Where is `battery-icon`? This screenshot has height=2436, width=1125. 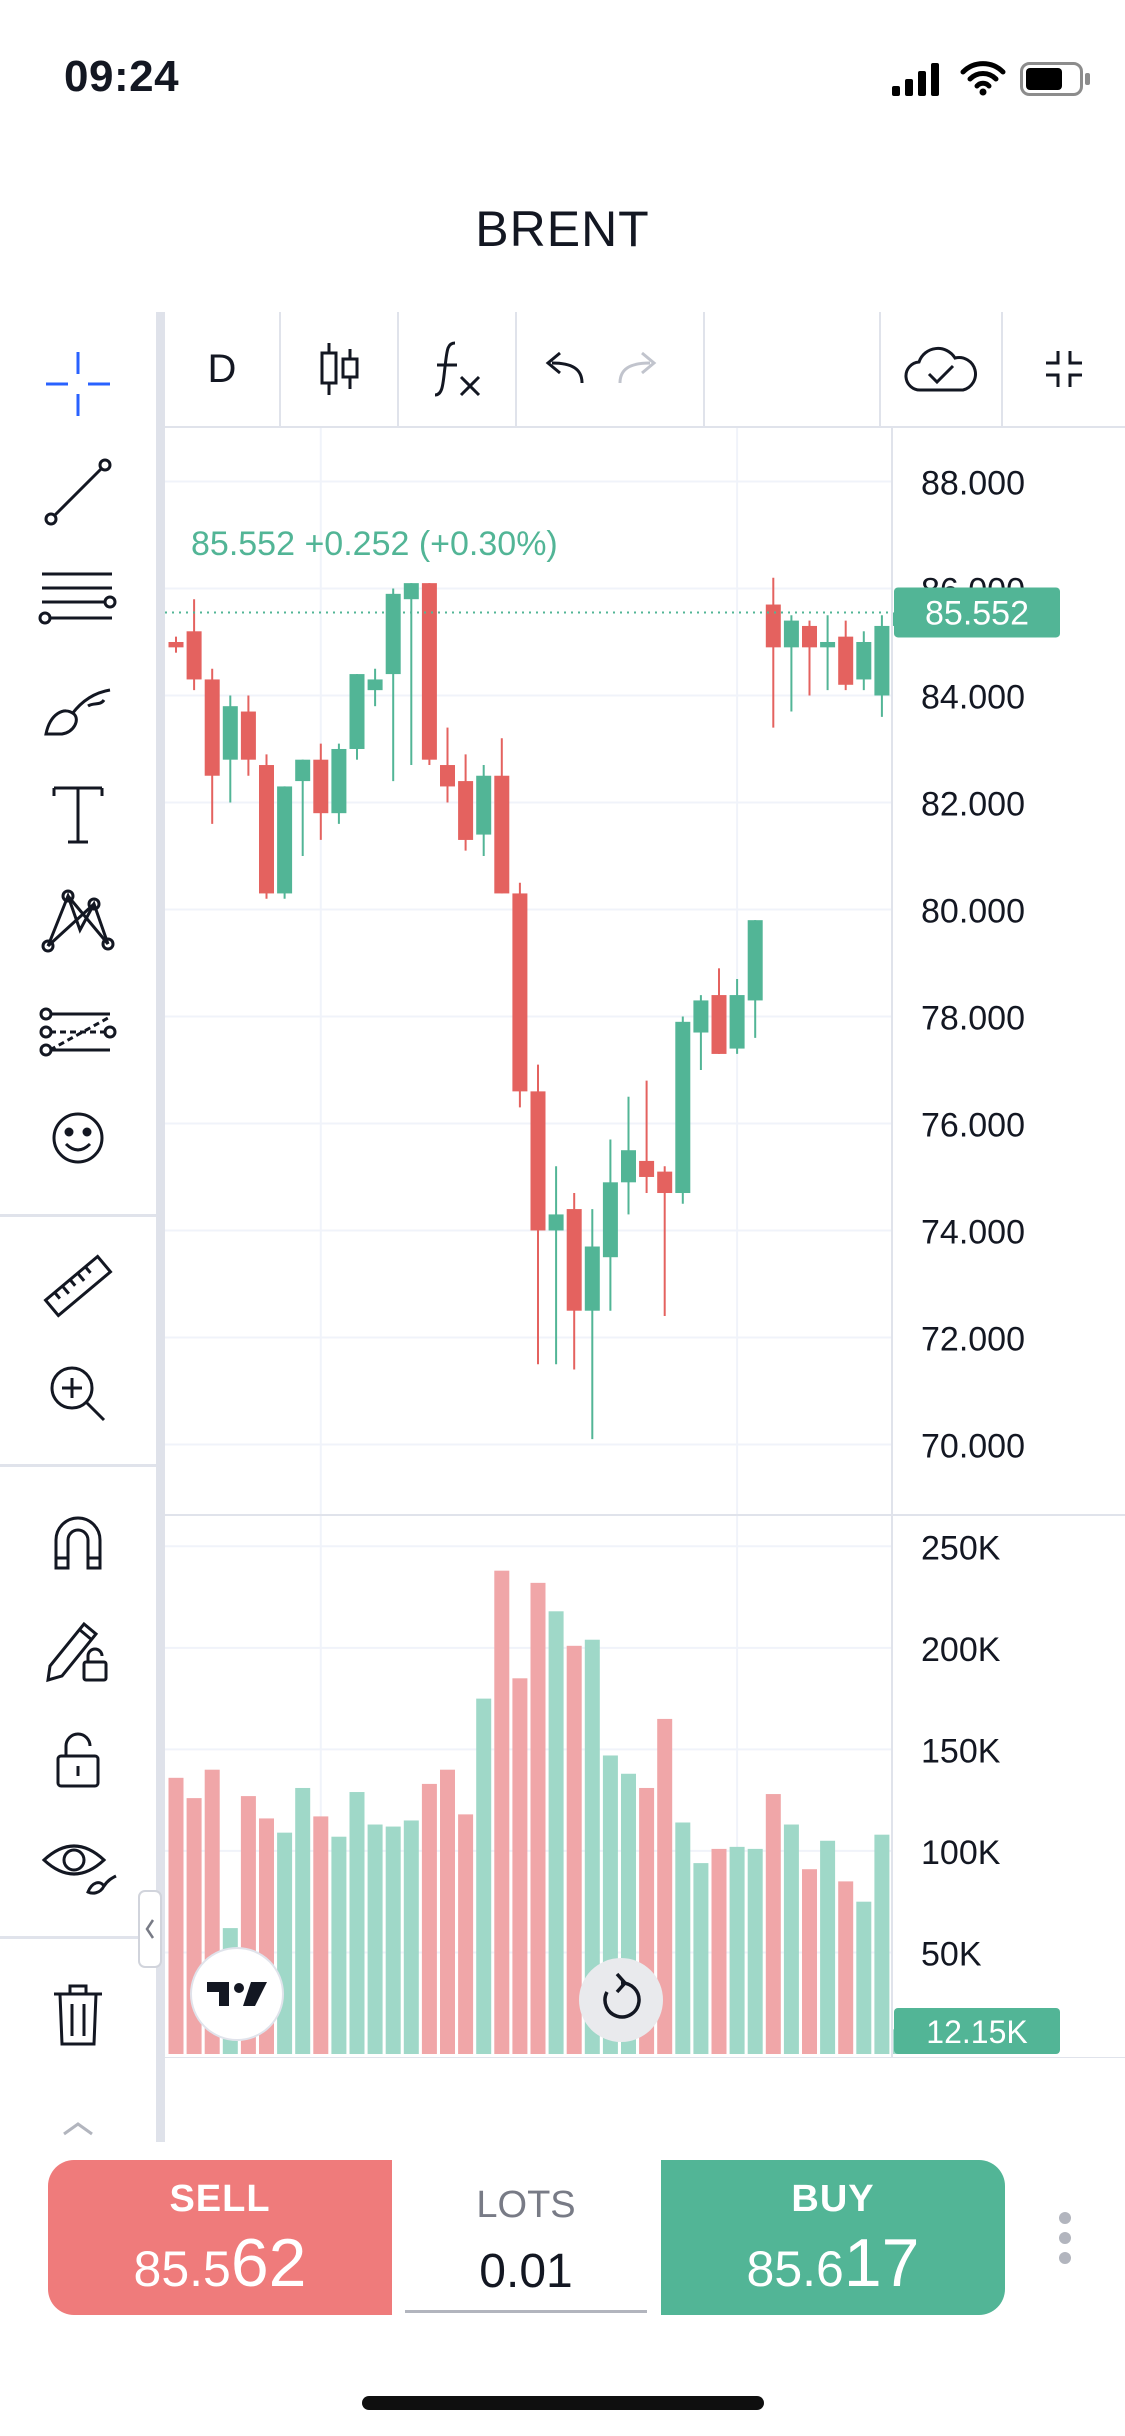 battery-icon is located at coordinates (1055, 79).